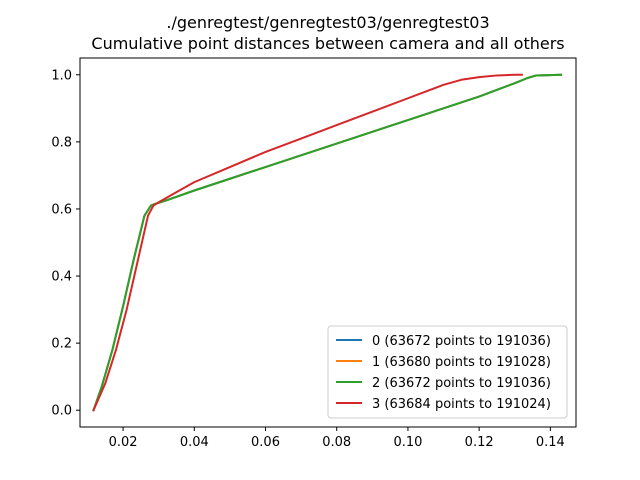  Describe the element at coordinates (61, 142) in the screenshot. I see `y-tick-label: 0.8` at that location.